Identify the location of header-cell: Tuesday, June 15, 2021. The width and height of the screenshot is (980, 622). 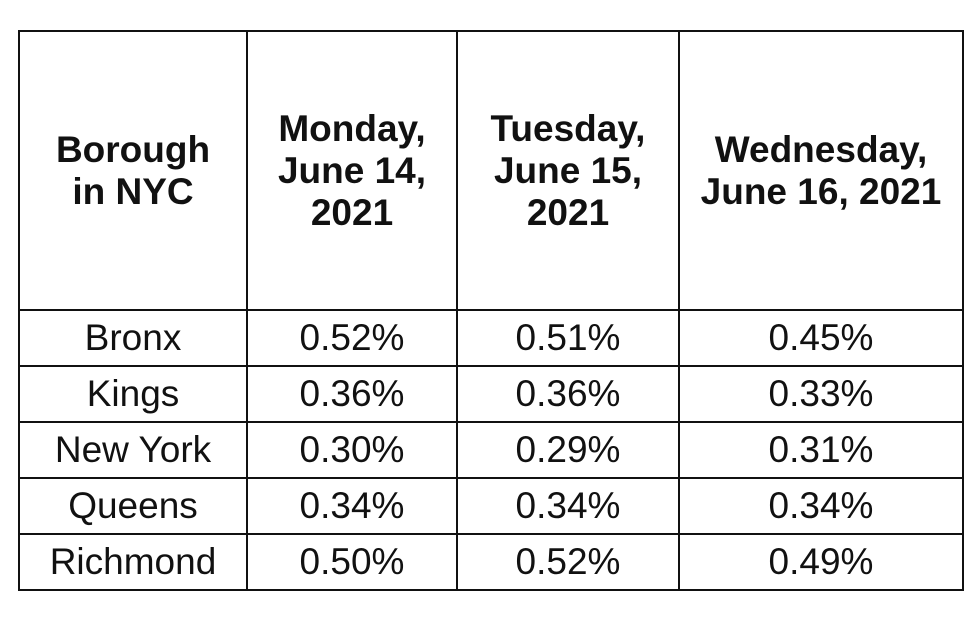
(568, 170).